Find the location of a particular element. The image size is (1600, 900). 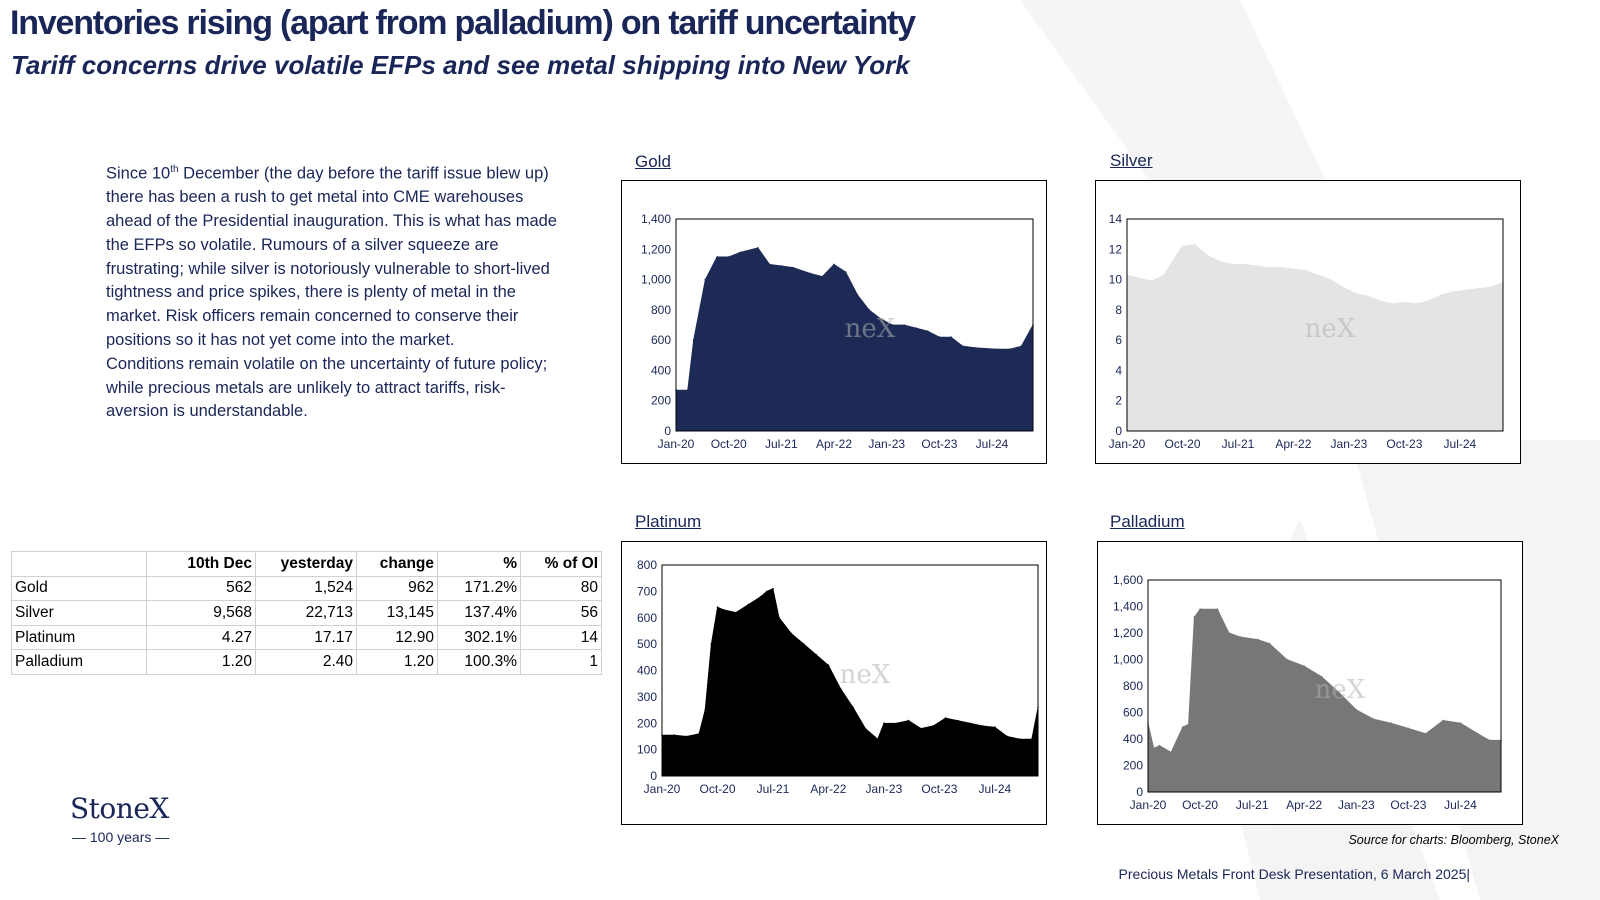

y-tick-label: 400 is located at coordinates (1133, 739).